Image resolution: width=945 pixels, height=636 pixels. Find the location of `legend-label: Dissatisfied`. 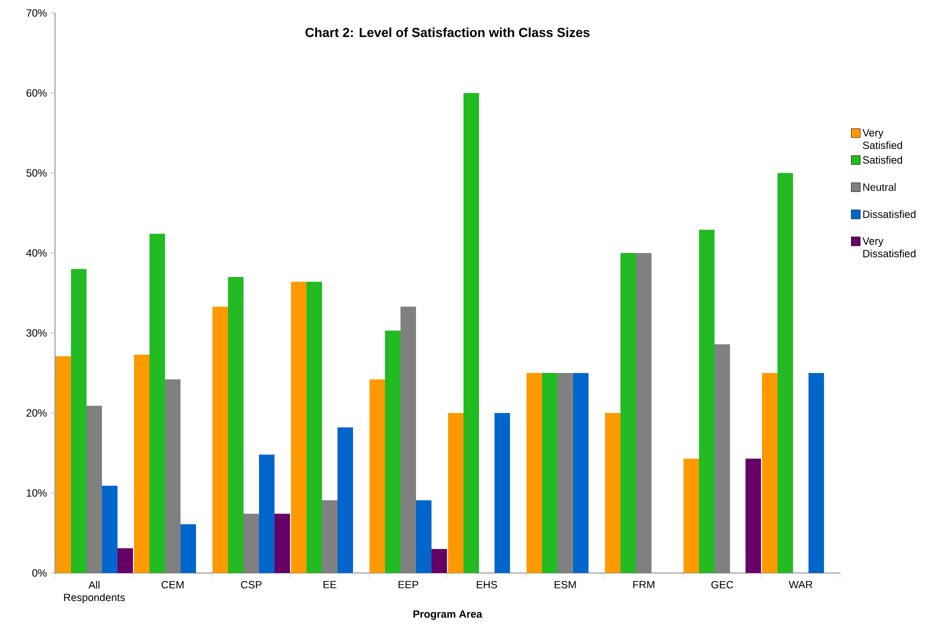

legend-label: Dissatisfied is located at coordinates (889, 214).